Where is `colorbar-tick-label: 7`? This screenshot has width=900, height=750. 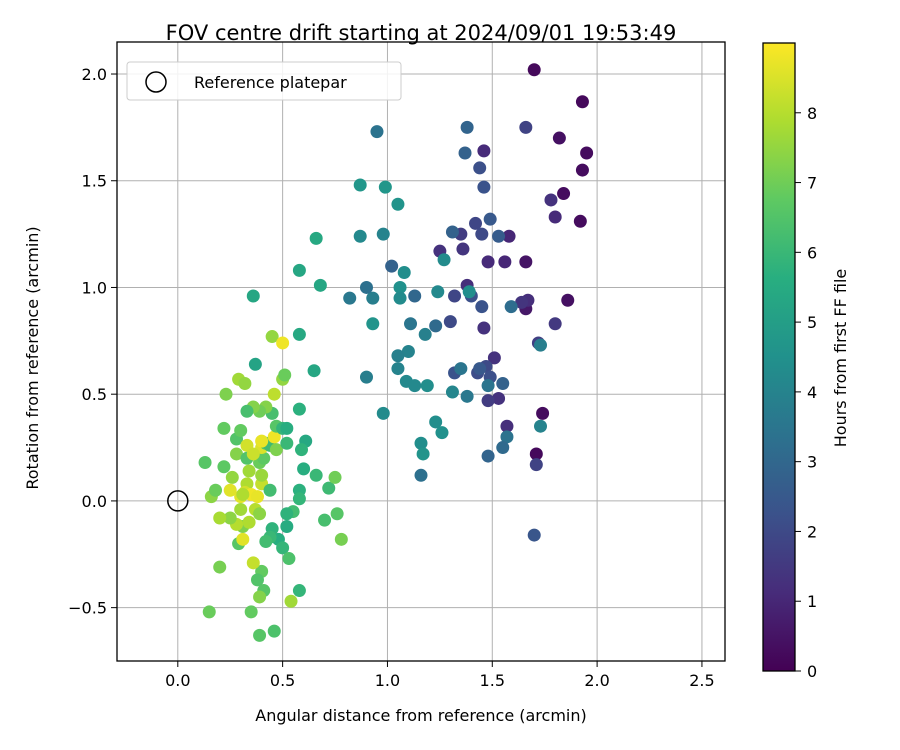 colorbar-tick-label: 7 is located at coordinates (812, 183).